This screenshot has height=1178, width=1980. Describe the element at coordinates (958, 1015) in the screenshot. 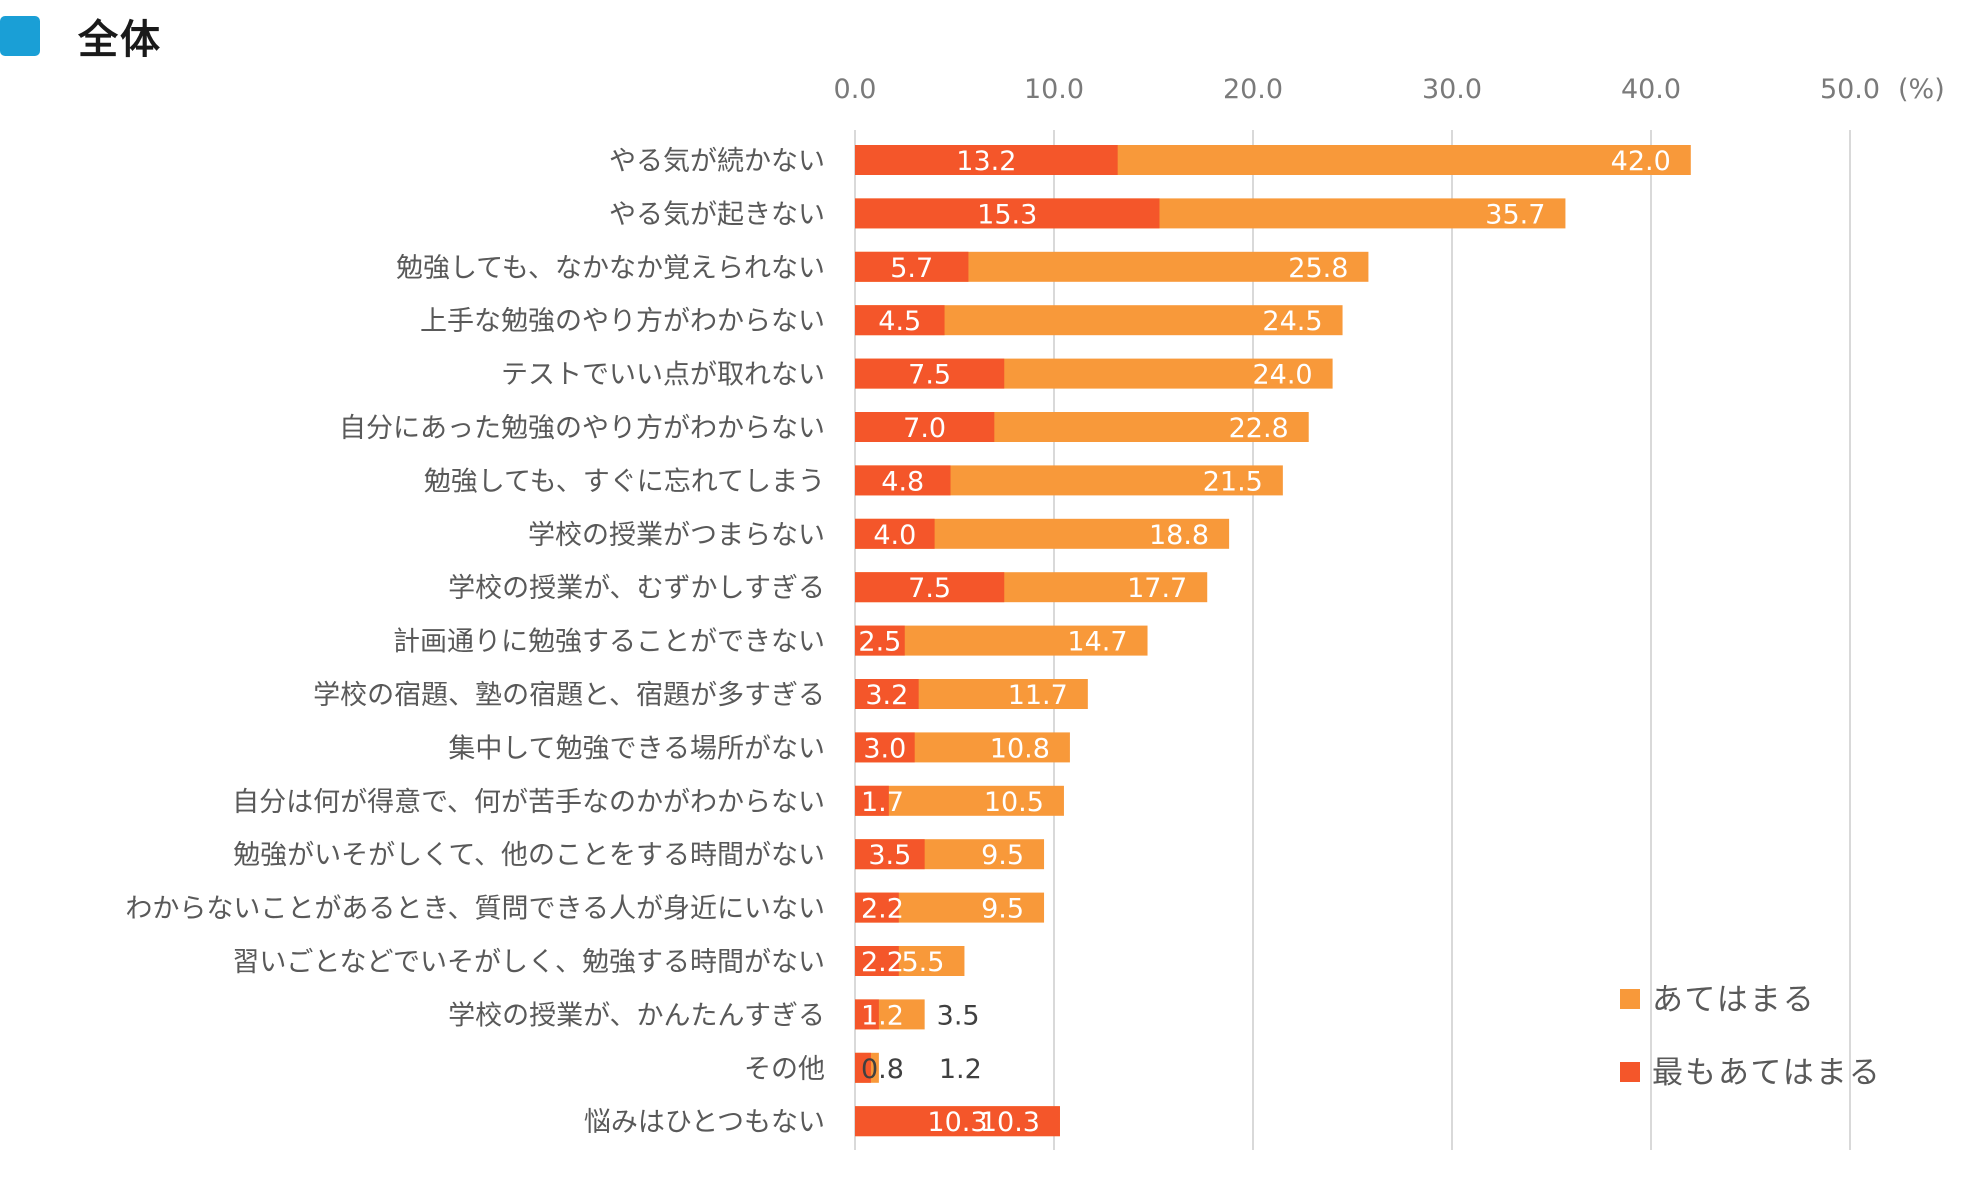

I see `data-label-total: 3.5` at that location.